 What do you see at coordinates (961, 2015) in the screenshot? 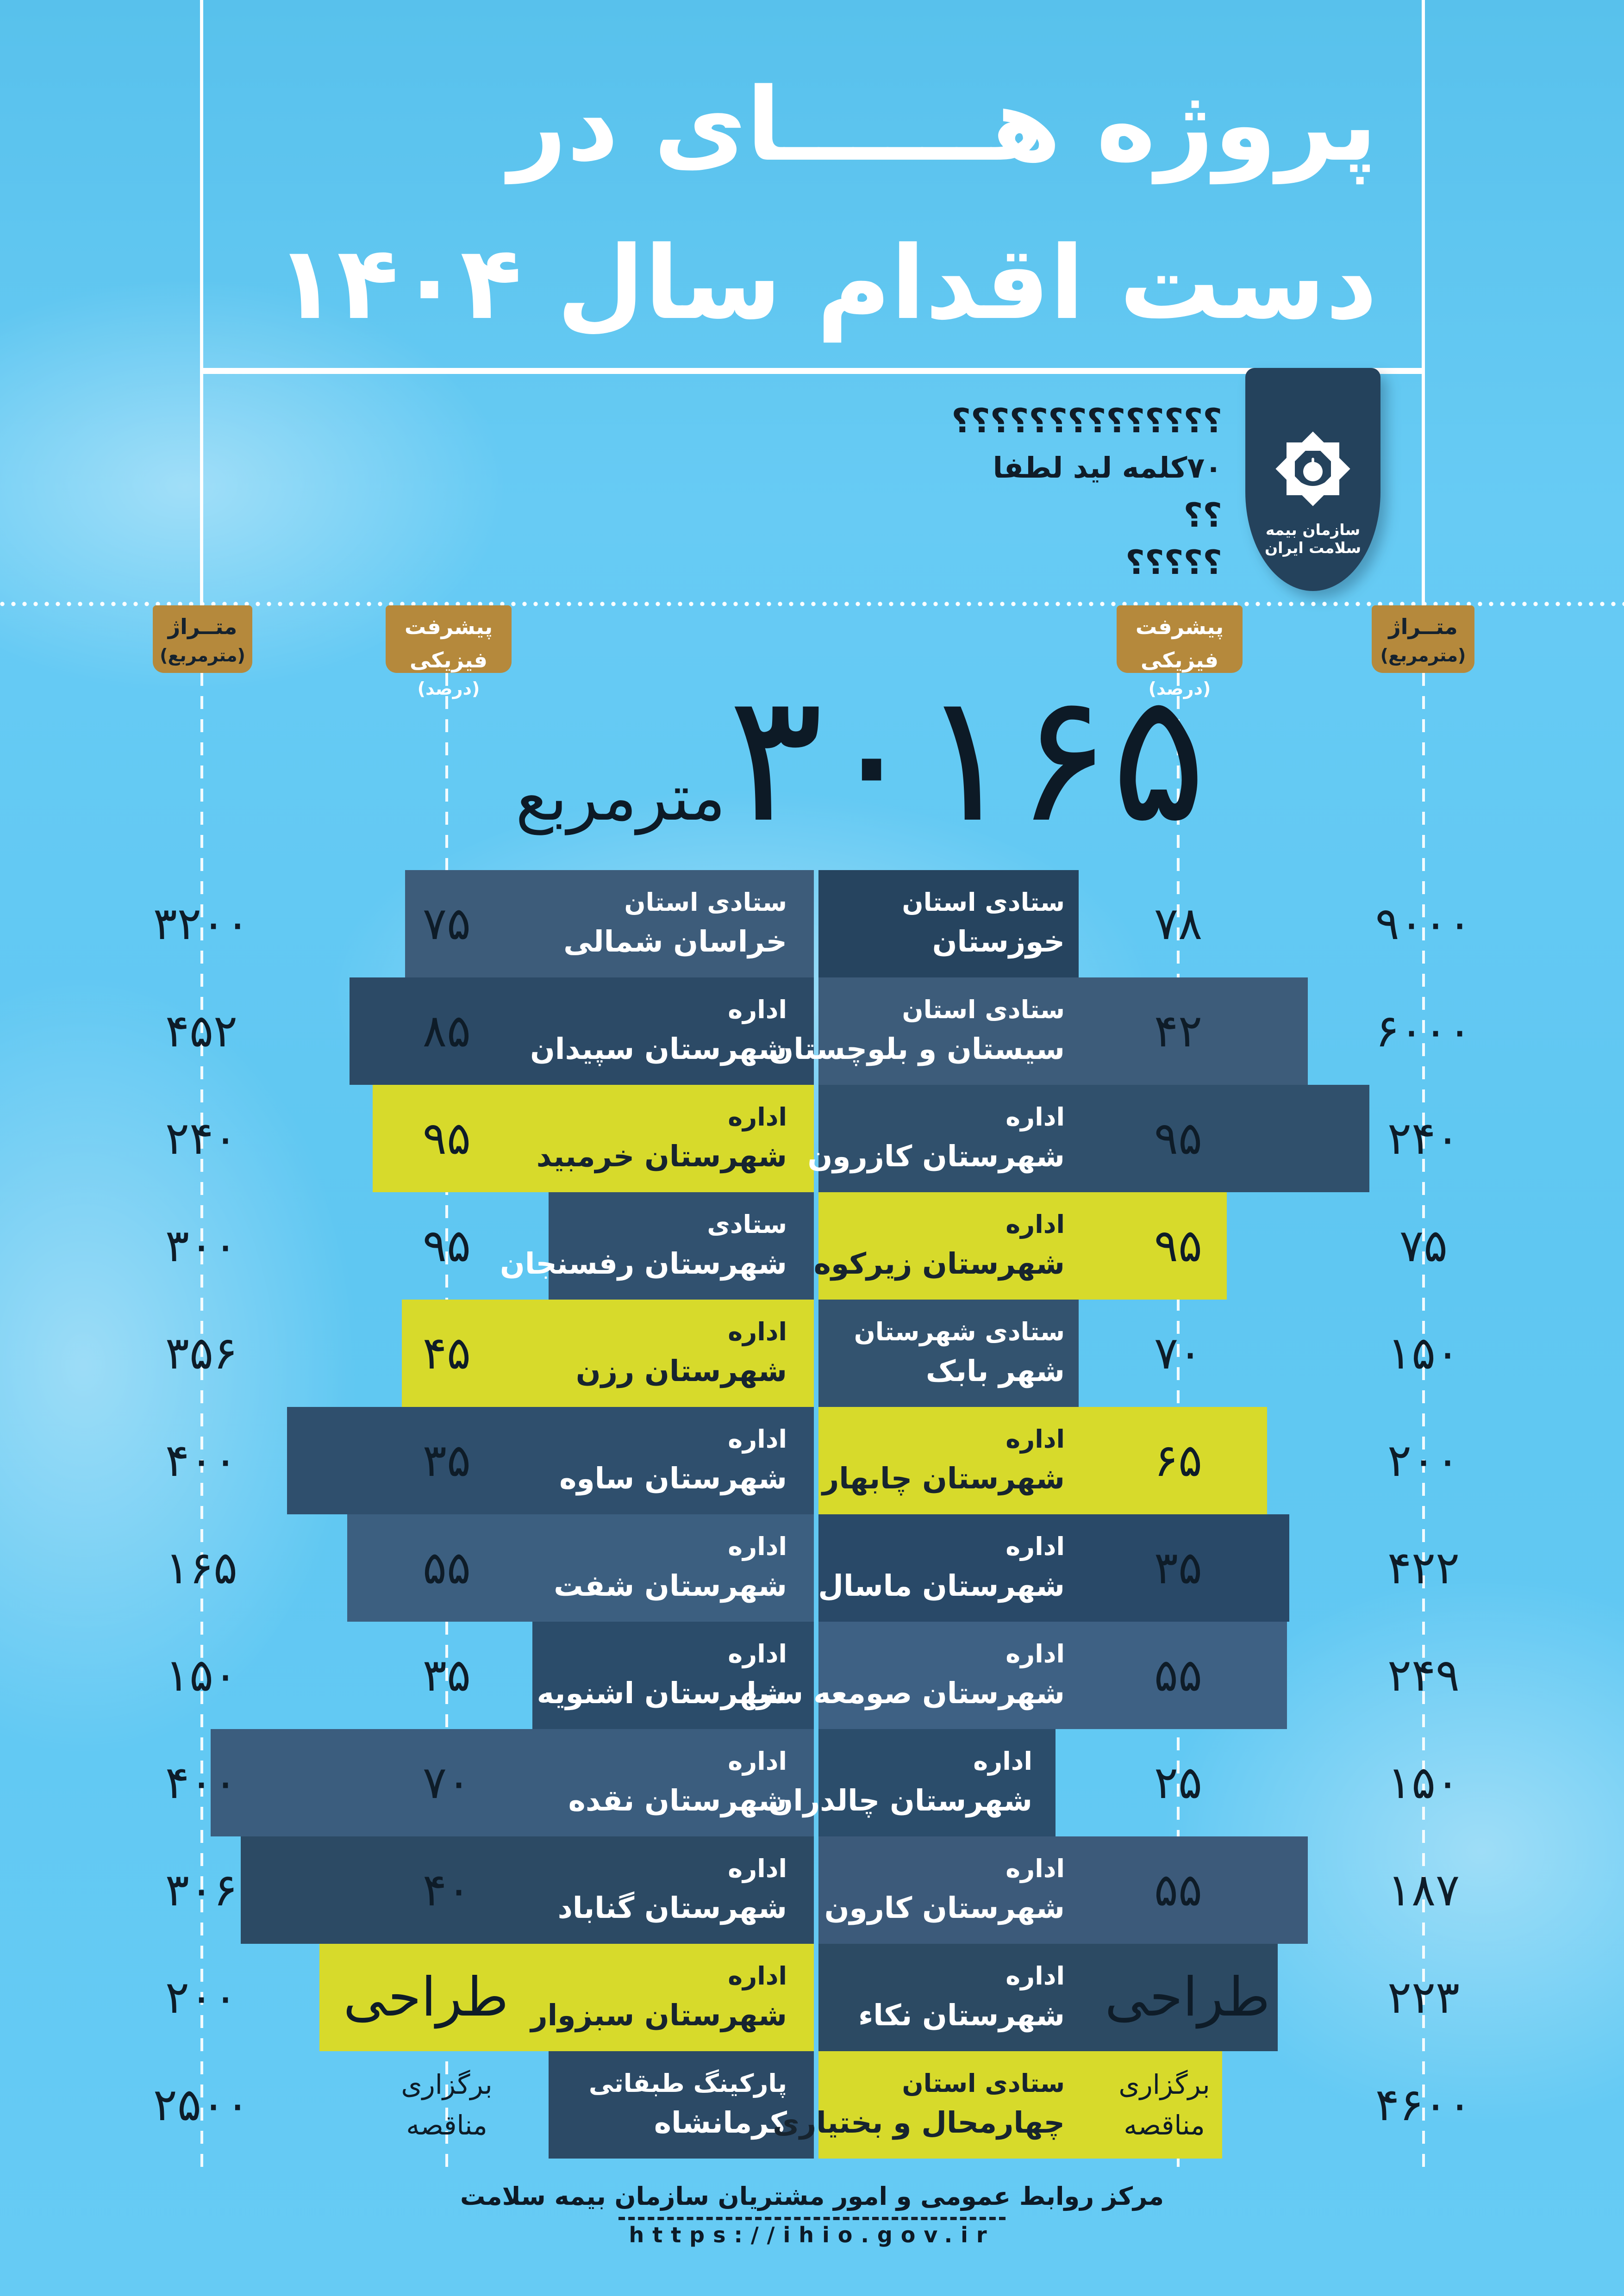
I see `project-name-text: شهرستان نکاء` at bounding box center [961, 2015].